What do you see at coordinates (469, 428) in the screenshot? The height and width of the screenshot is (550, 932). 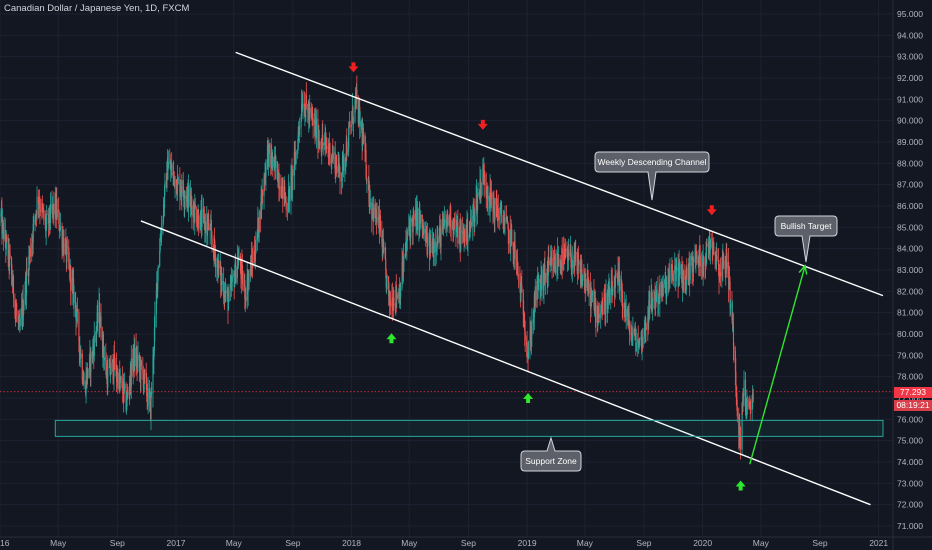 I see `support-zone-rect` at bounding box center [469, 428].